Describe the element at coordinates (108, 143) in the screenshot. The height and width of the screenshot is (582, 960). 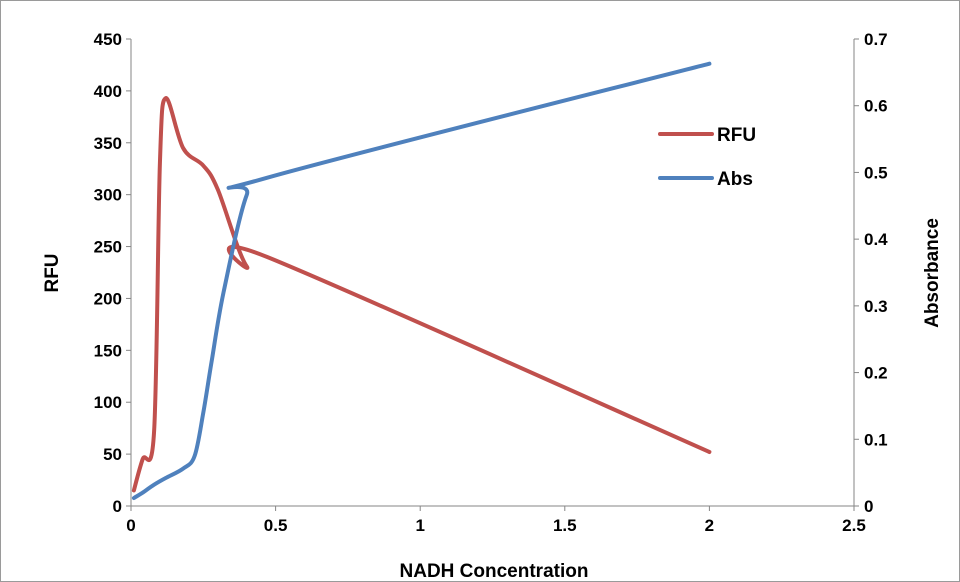
I see `y-tick-label: 350` at that location.